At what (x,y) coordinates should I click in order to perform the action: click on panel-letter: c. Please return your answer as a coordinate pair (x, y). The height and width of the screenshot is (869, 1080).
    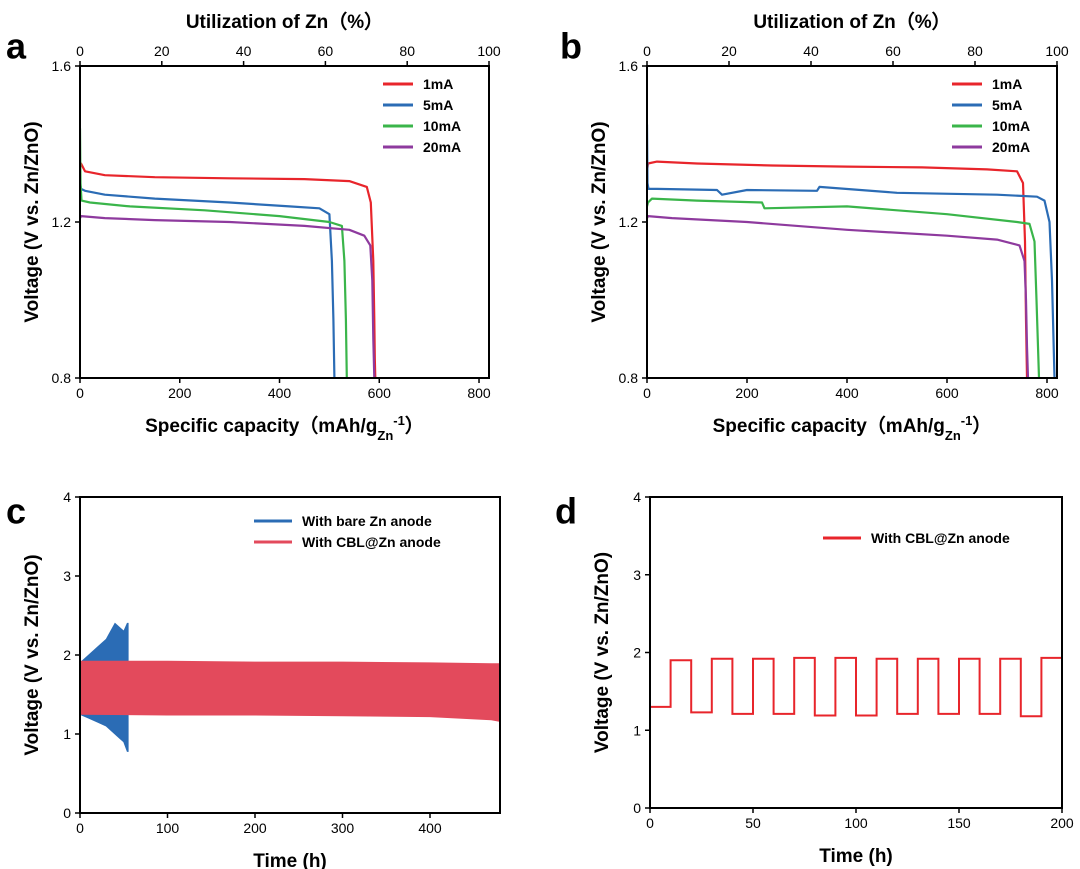
    Looking at the image, I should click on (16, 510).